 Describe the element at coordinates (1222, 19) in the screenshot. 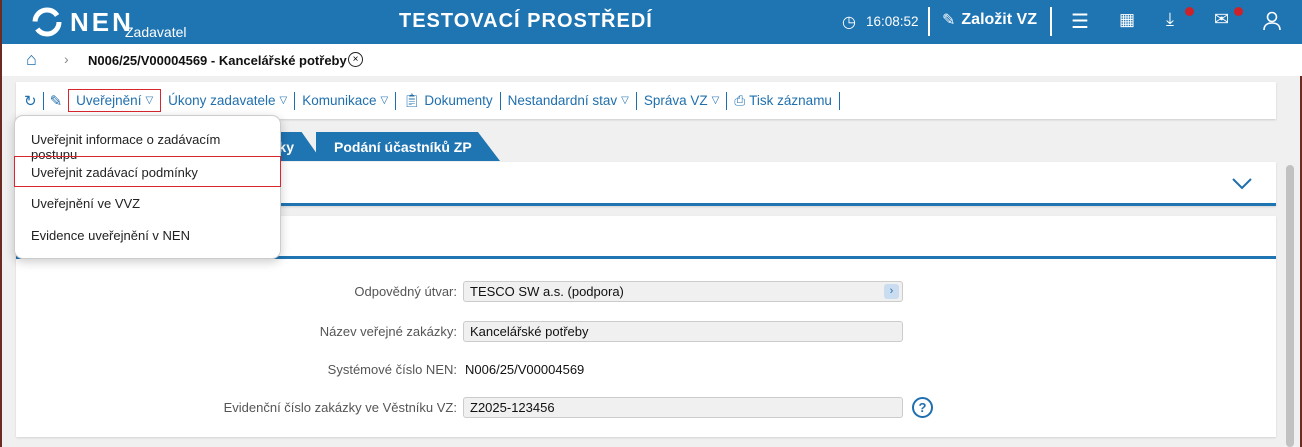

I see `mail-icon: ✉` at that location.